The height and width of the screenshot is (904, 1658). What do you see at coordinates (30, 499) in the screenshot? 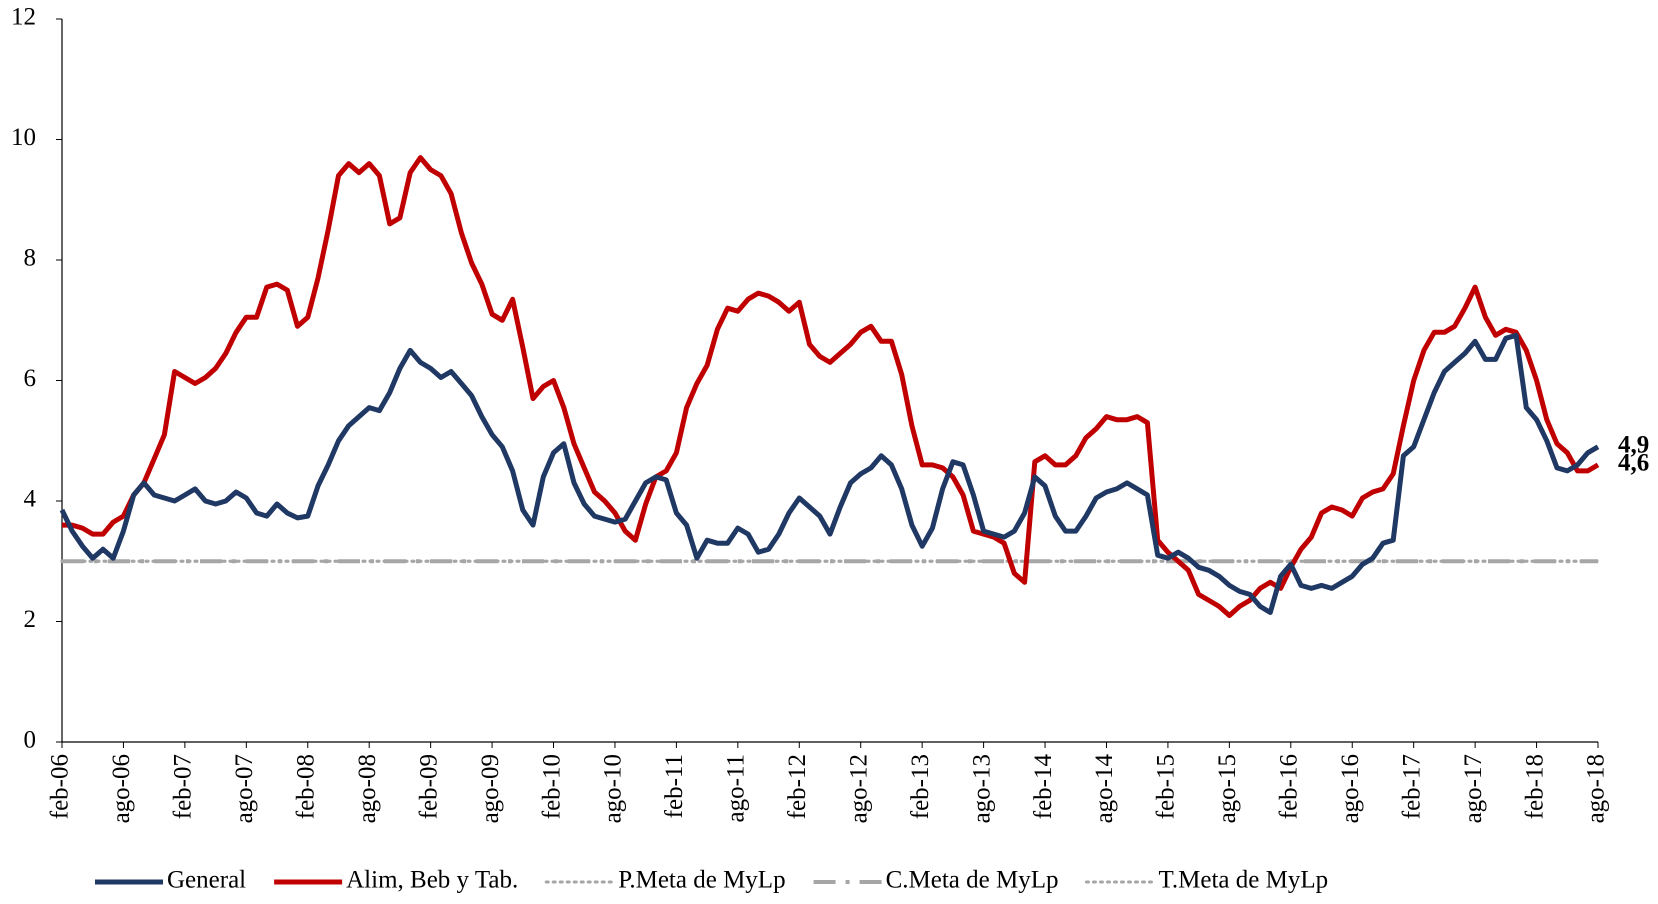
I see `y-tick-label: 4` at bounding box center [30, 499].